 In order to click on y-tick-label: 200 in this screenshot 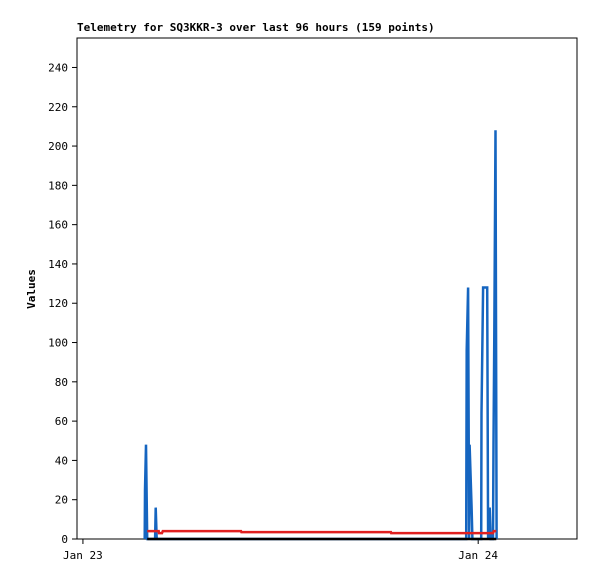, I will do `click(58, 146)`.